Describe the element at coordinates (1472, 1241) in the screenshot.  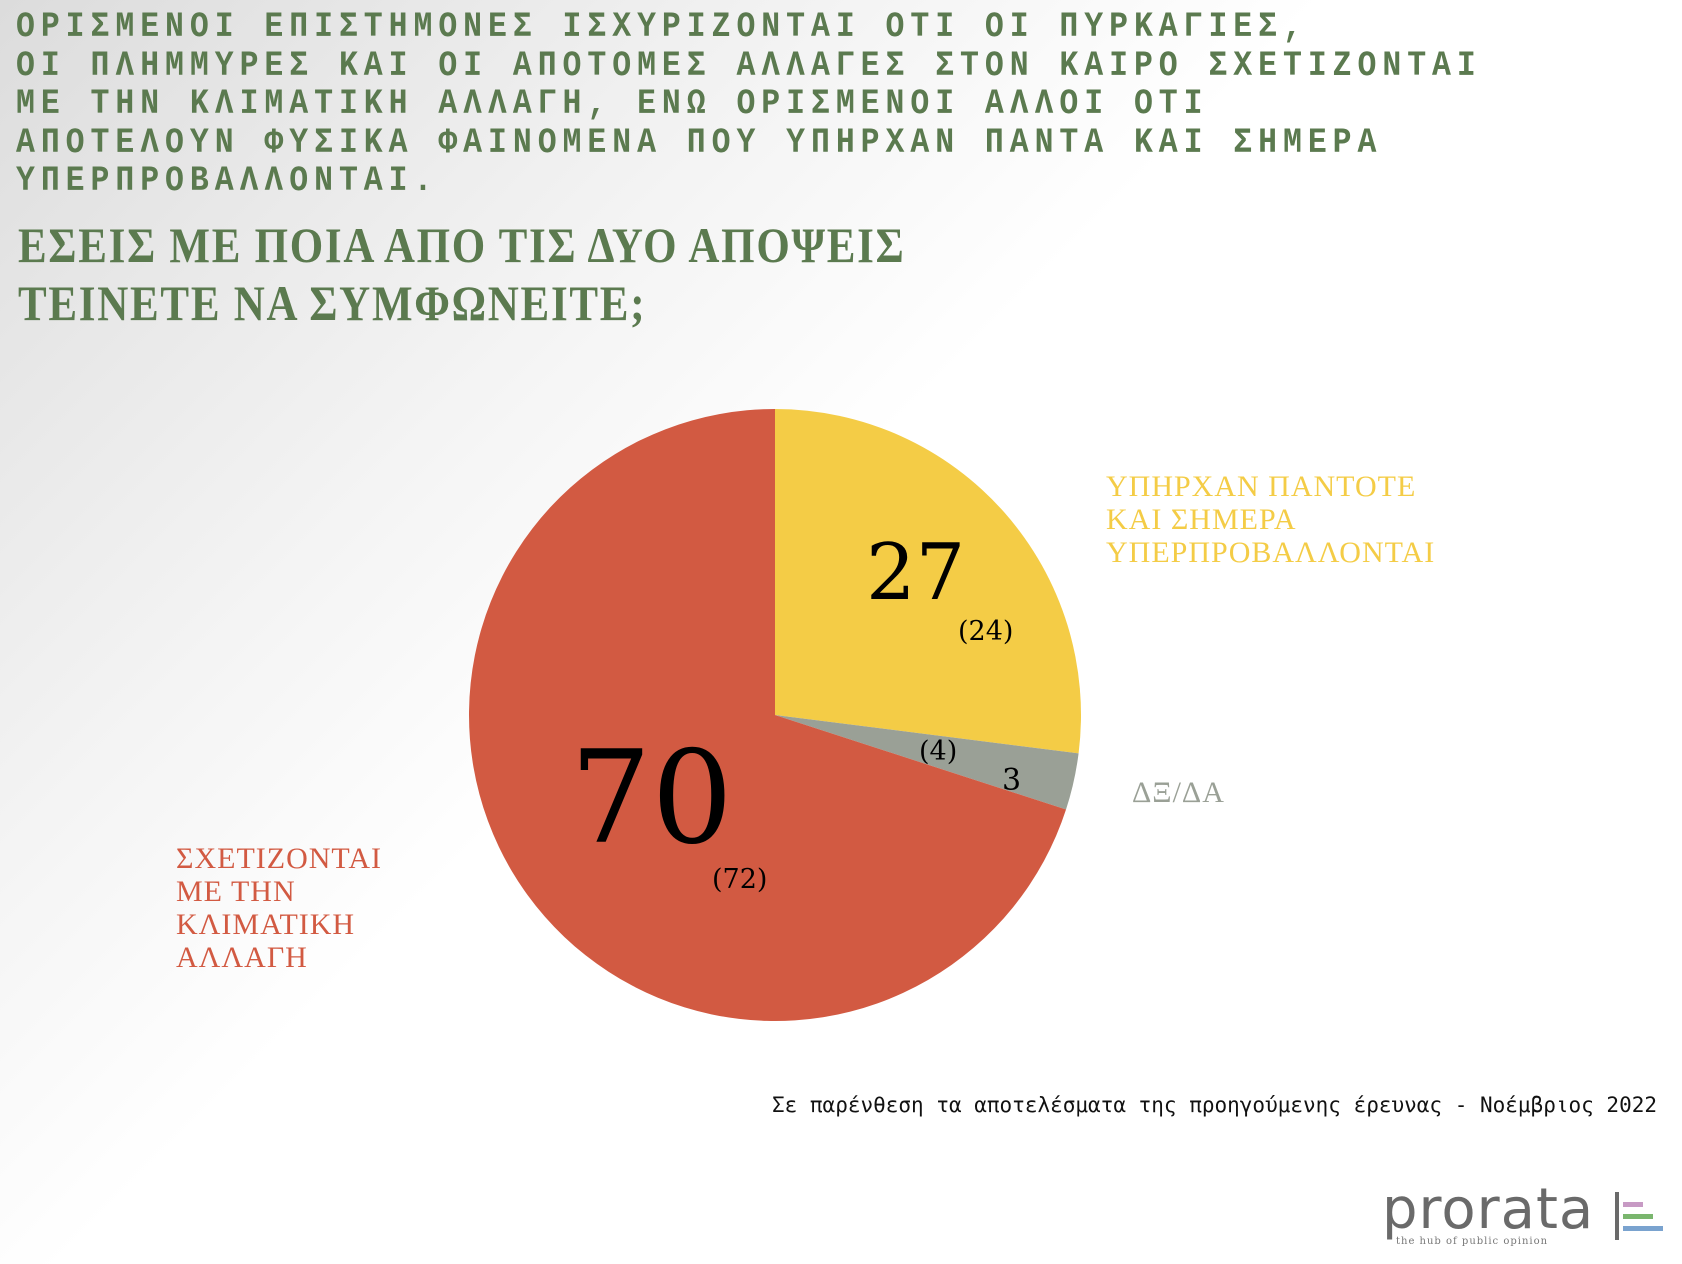
I see `logo-tagline: the hub of public opinion` at that location.